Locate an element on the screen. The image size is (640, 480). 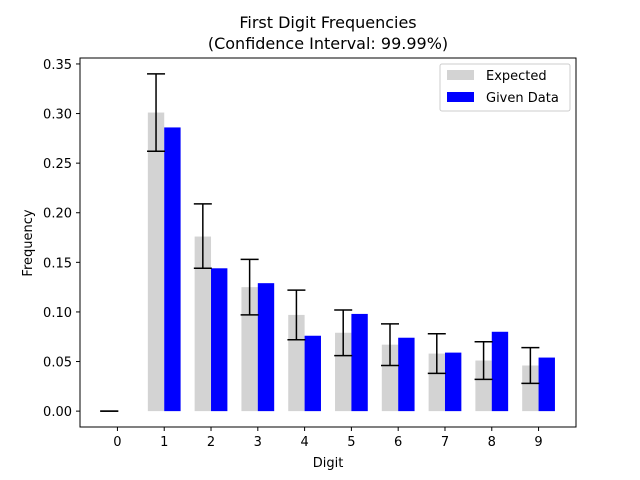
legend-swatch-expected is located at coordinates (460, 75).